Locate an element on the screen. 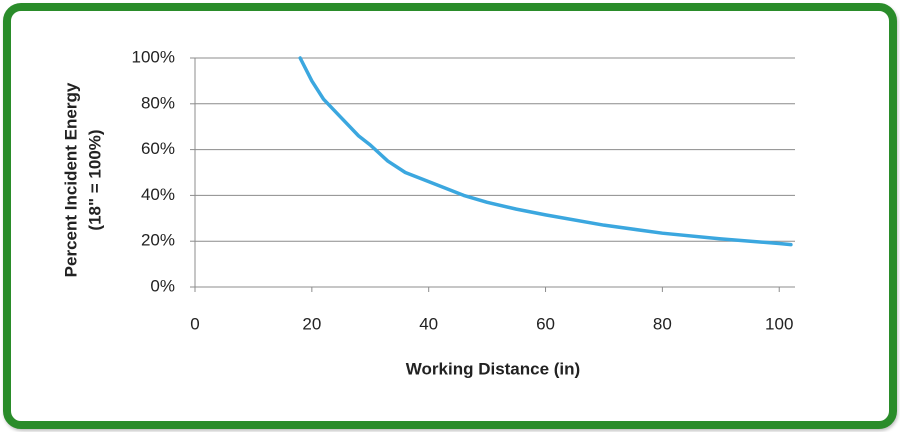  x-tick-label: 0 is located at coordinates (194, 323).